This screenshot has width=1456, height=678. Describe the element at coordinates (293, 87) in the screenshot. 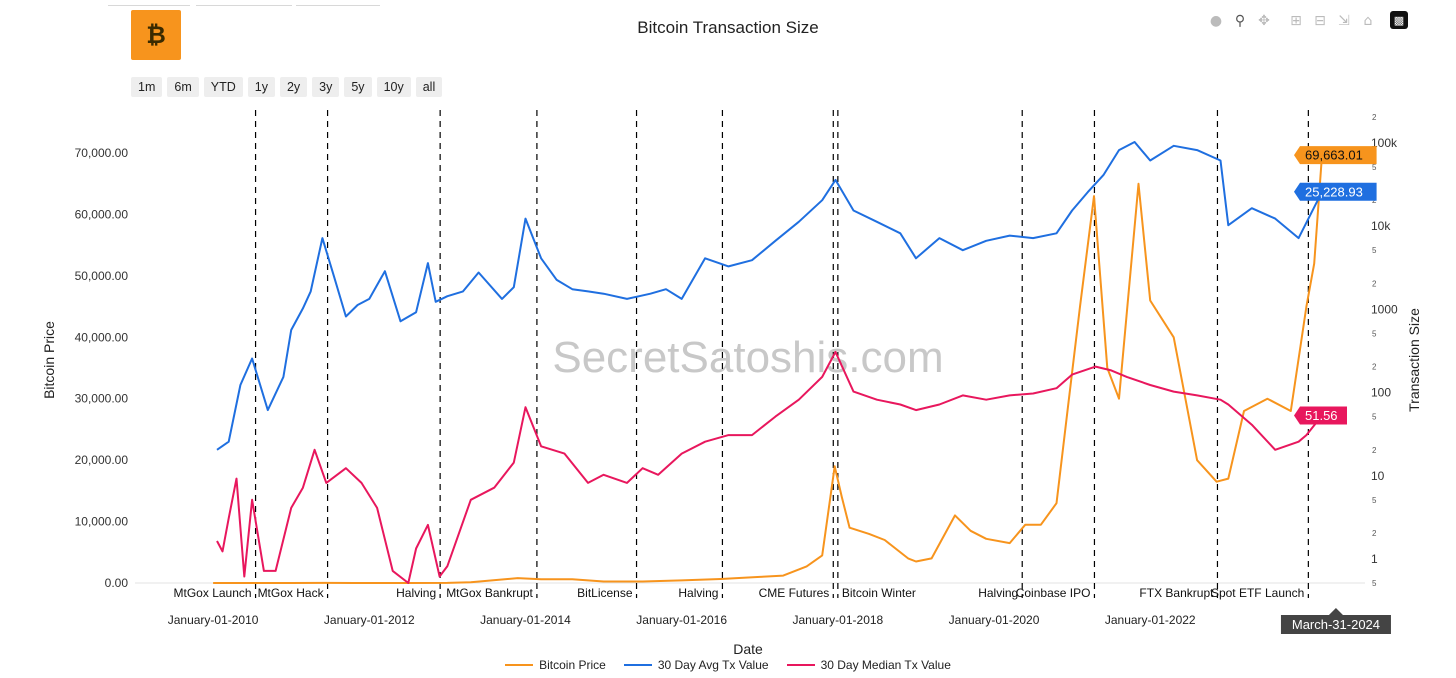

I see `range-button-2y: 2y` at that location.